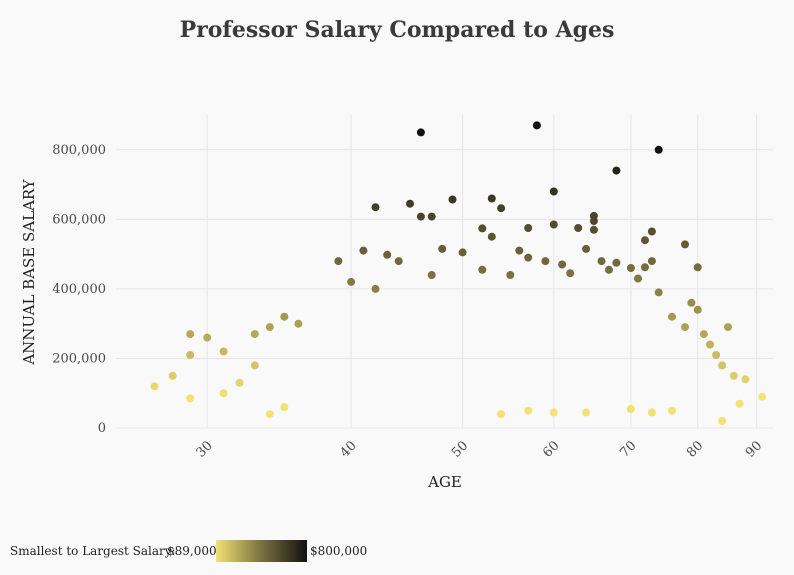 Image resolution: width=794 pixels, height=575 pixels. What do you see at coordinates (480, 449) in the screenshot?
I see `x-axis-ticks: 30 40 50 60 70 80 90` at bounding box center [480, 449].